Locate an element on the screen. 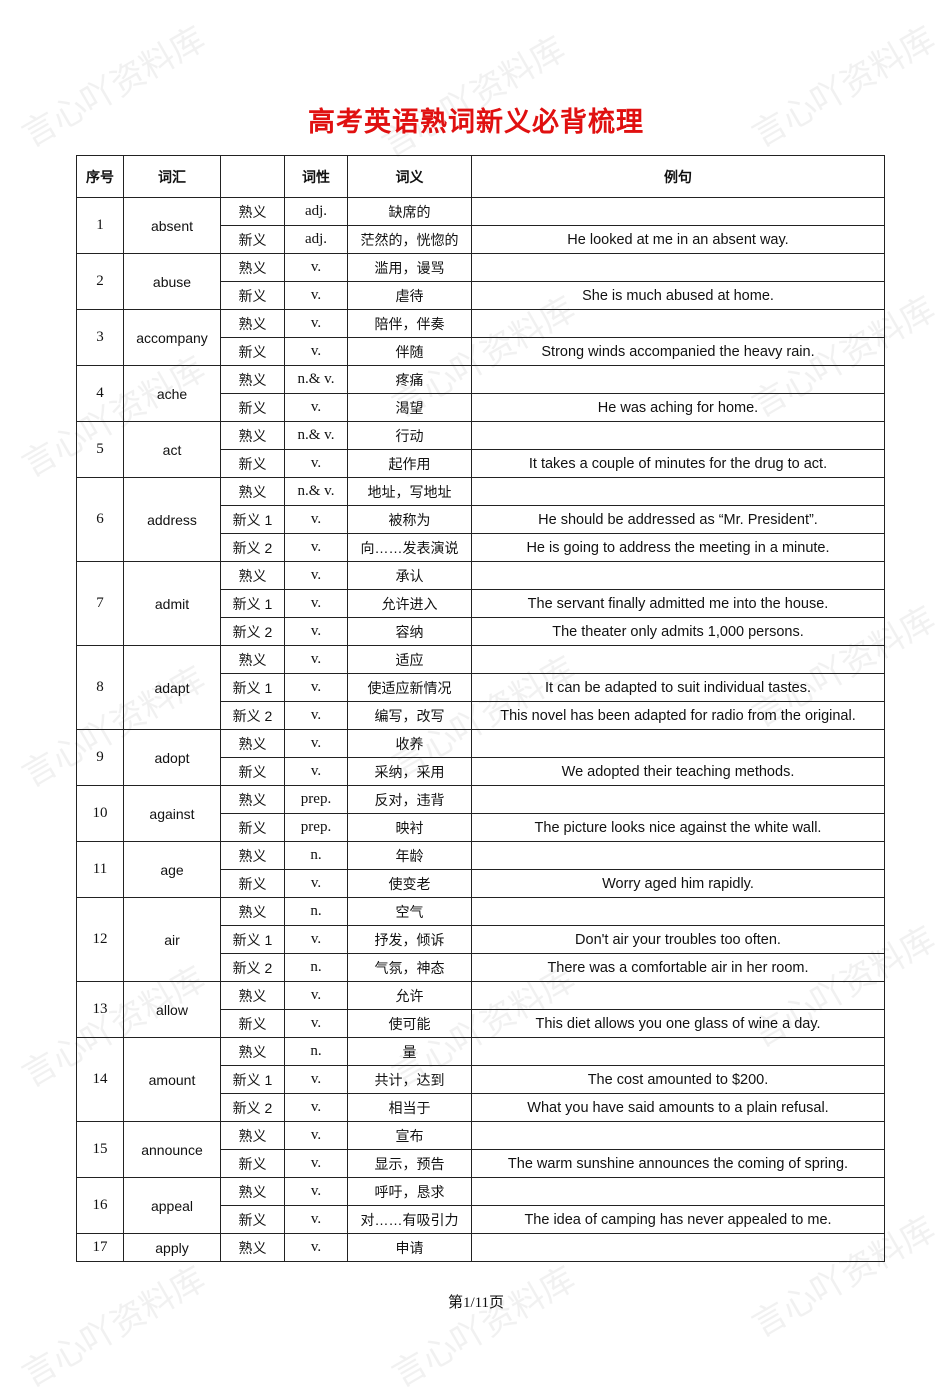  meaning: 显示，预告 is located at coordinates (409, 1163).